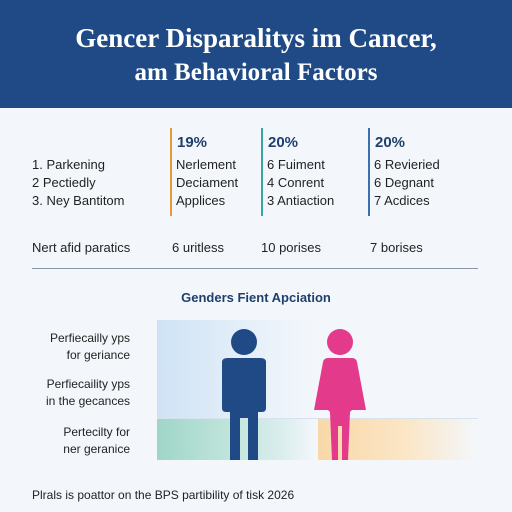 Image resolution: width=512 pixels, height=512 pixels. I want to click on summary-label: Nert afid paratics, so click(81, 247).